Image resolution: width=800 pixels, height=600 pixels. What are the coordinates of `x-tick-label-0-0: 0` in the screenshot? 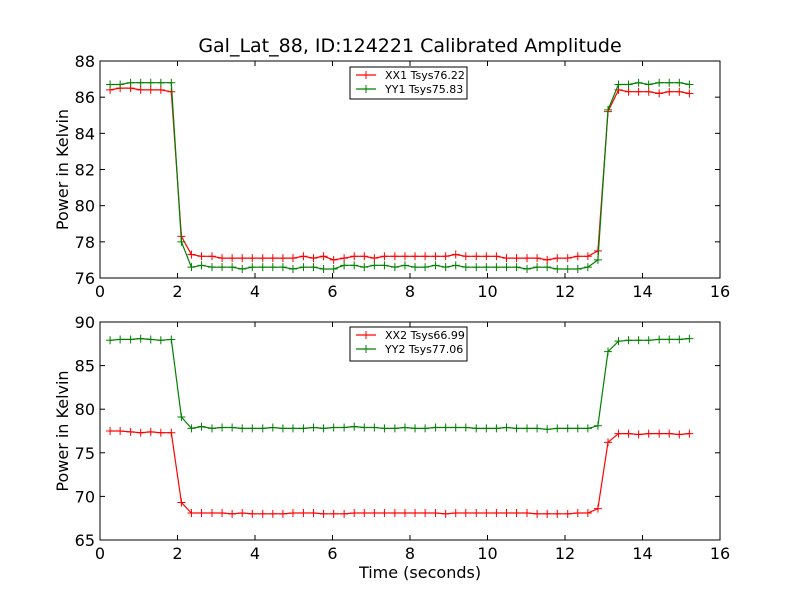 It's located at (100, 291).